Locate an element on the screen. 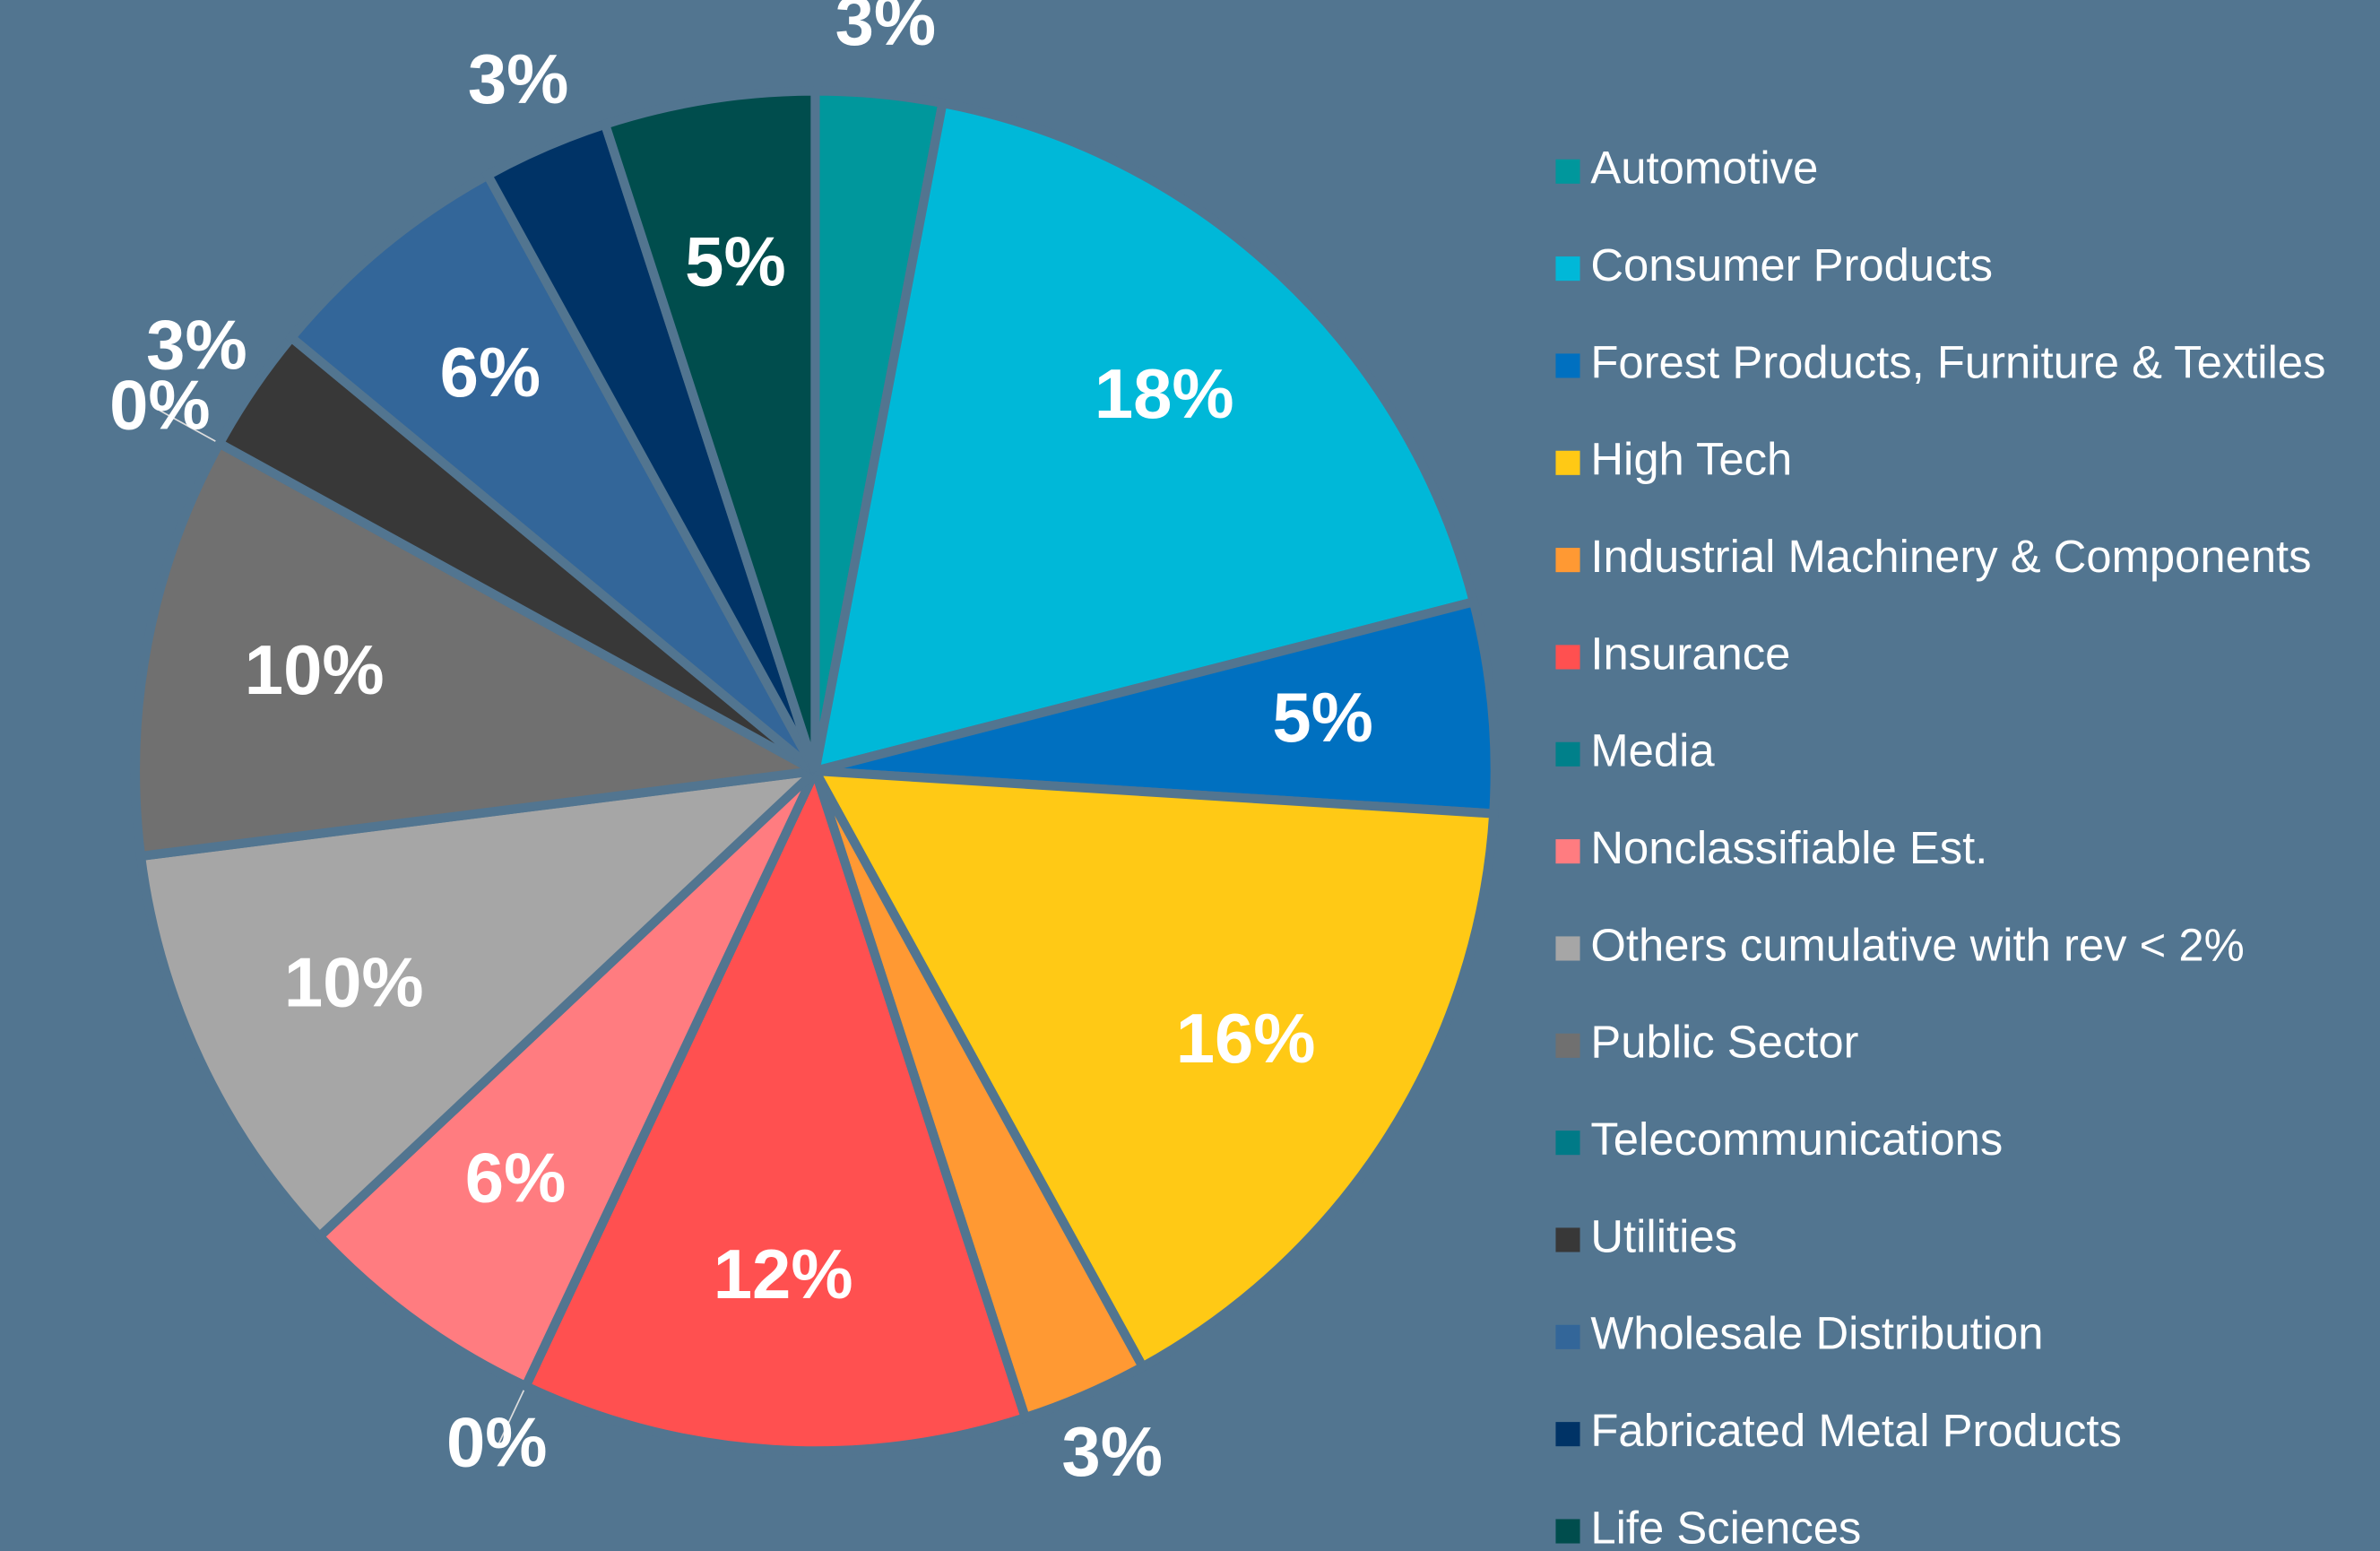 The image size is (2380, 1551). legend-label: Consumer Products is located at coordinates (1792, 264).